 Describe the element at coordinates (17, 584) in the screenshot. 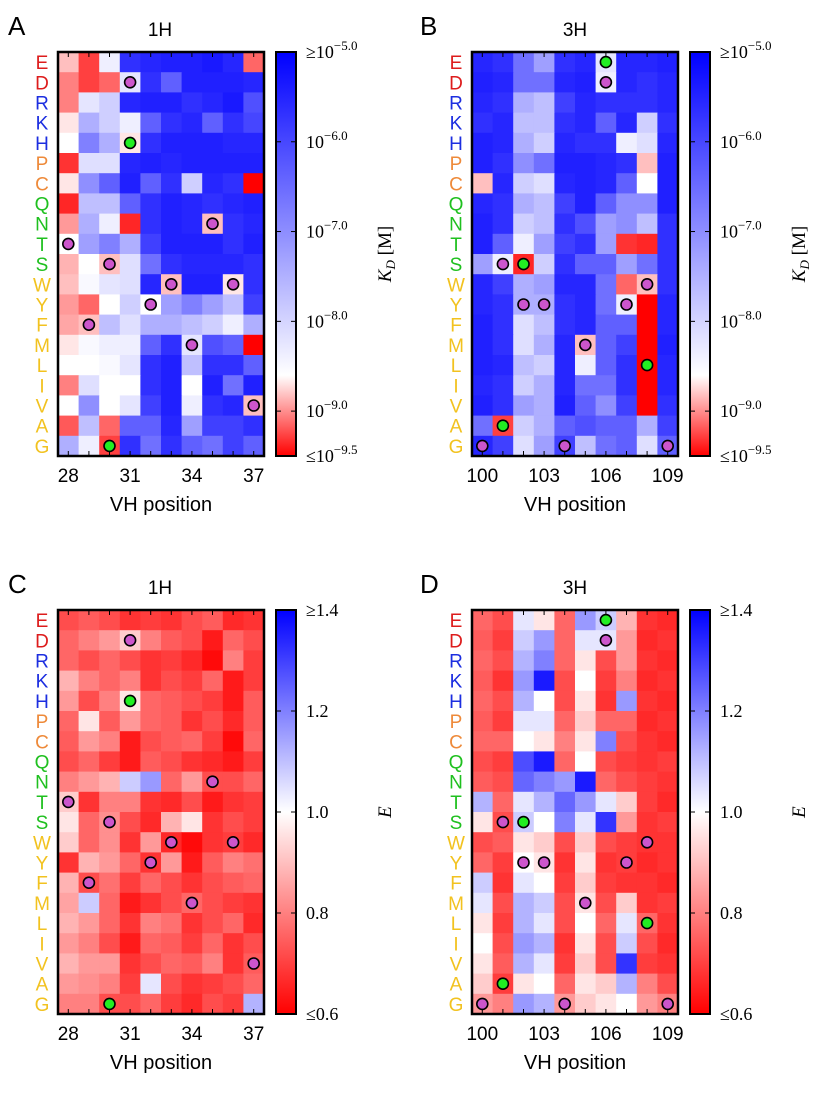

I see `panel-letter: C` at that location.